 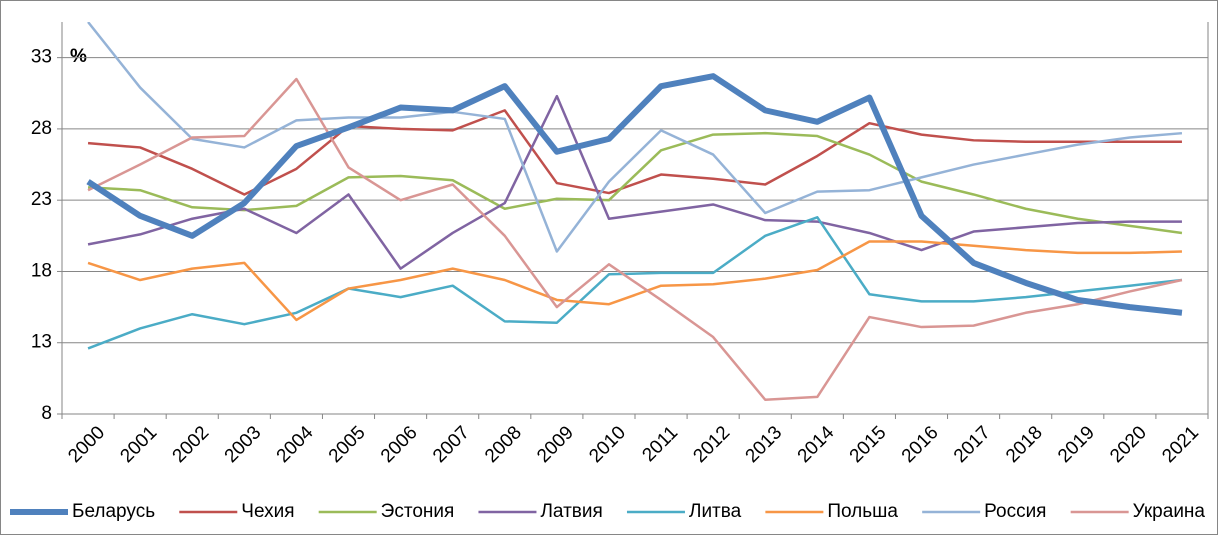 I want to click on legend-item: Беларусь, so click(x=82, y=511).